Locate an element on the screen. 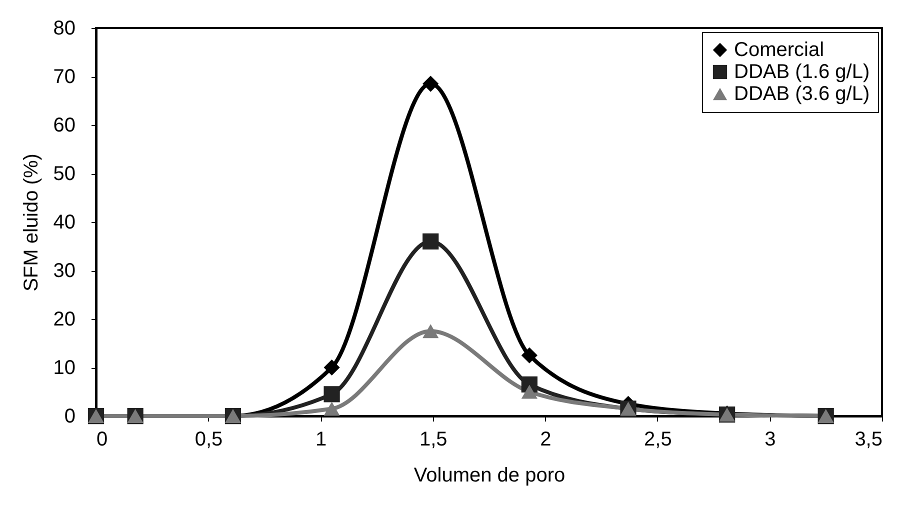 This screenshot has width=923, height=521. x-tick-label: 0 is located at coordinates (102, 439).